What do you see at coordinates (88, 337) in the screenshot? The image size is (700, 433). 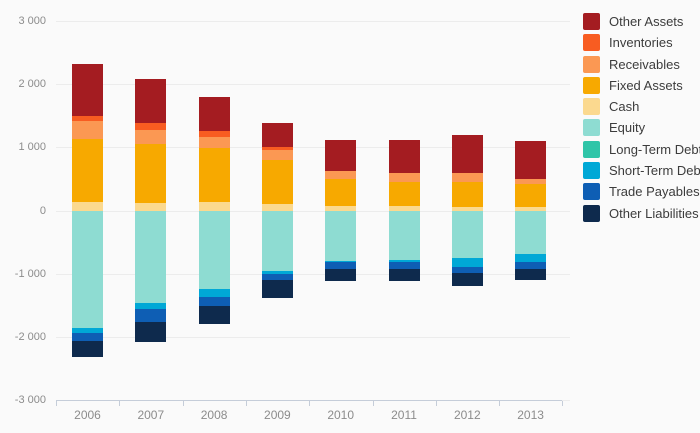 I see `bar-segment-trade-payables-2006` at bounding box center [88, 337].